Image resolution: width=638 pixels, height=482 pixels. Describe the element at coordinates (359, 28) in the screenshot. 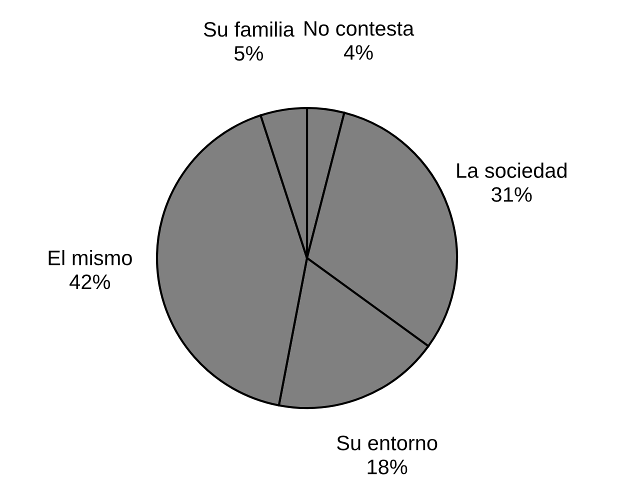

I see `slice-label: No contesta` at that location.